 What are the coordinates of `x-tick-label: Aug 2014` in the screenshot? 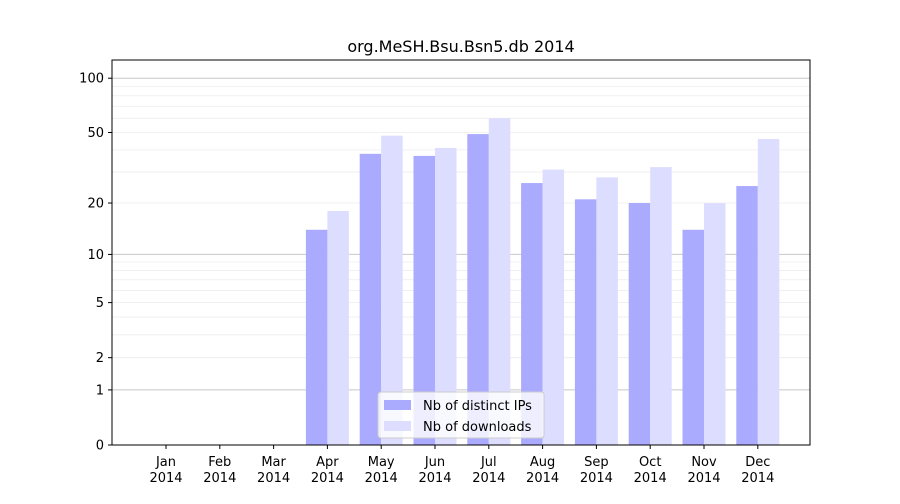 It's located at (542, 470).